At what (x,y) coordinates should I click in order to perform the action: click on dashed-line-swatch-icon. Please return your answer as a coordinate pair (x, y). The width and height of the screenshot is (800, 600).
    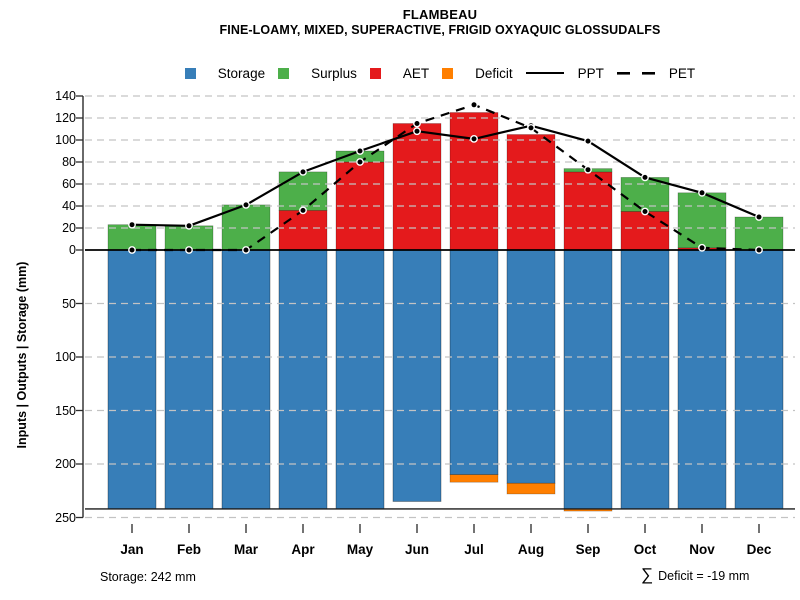
    Looking at the image, I should click on (635, 73).